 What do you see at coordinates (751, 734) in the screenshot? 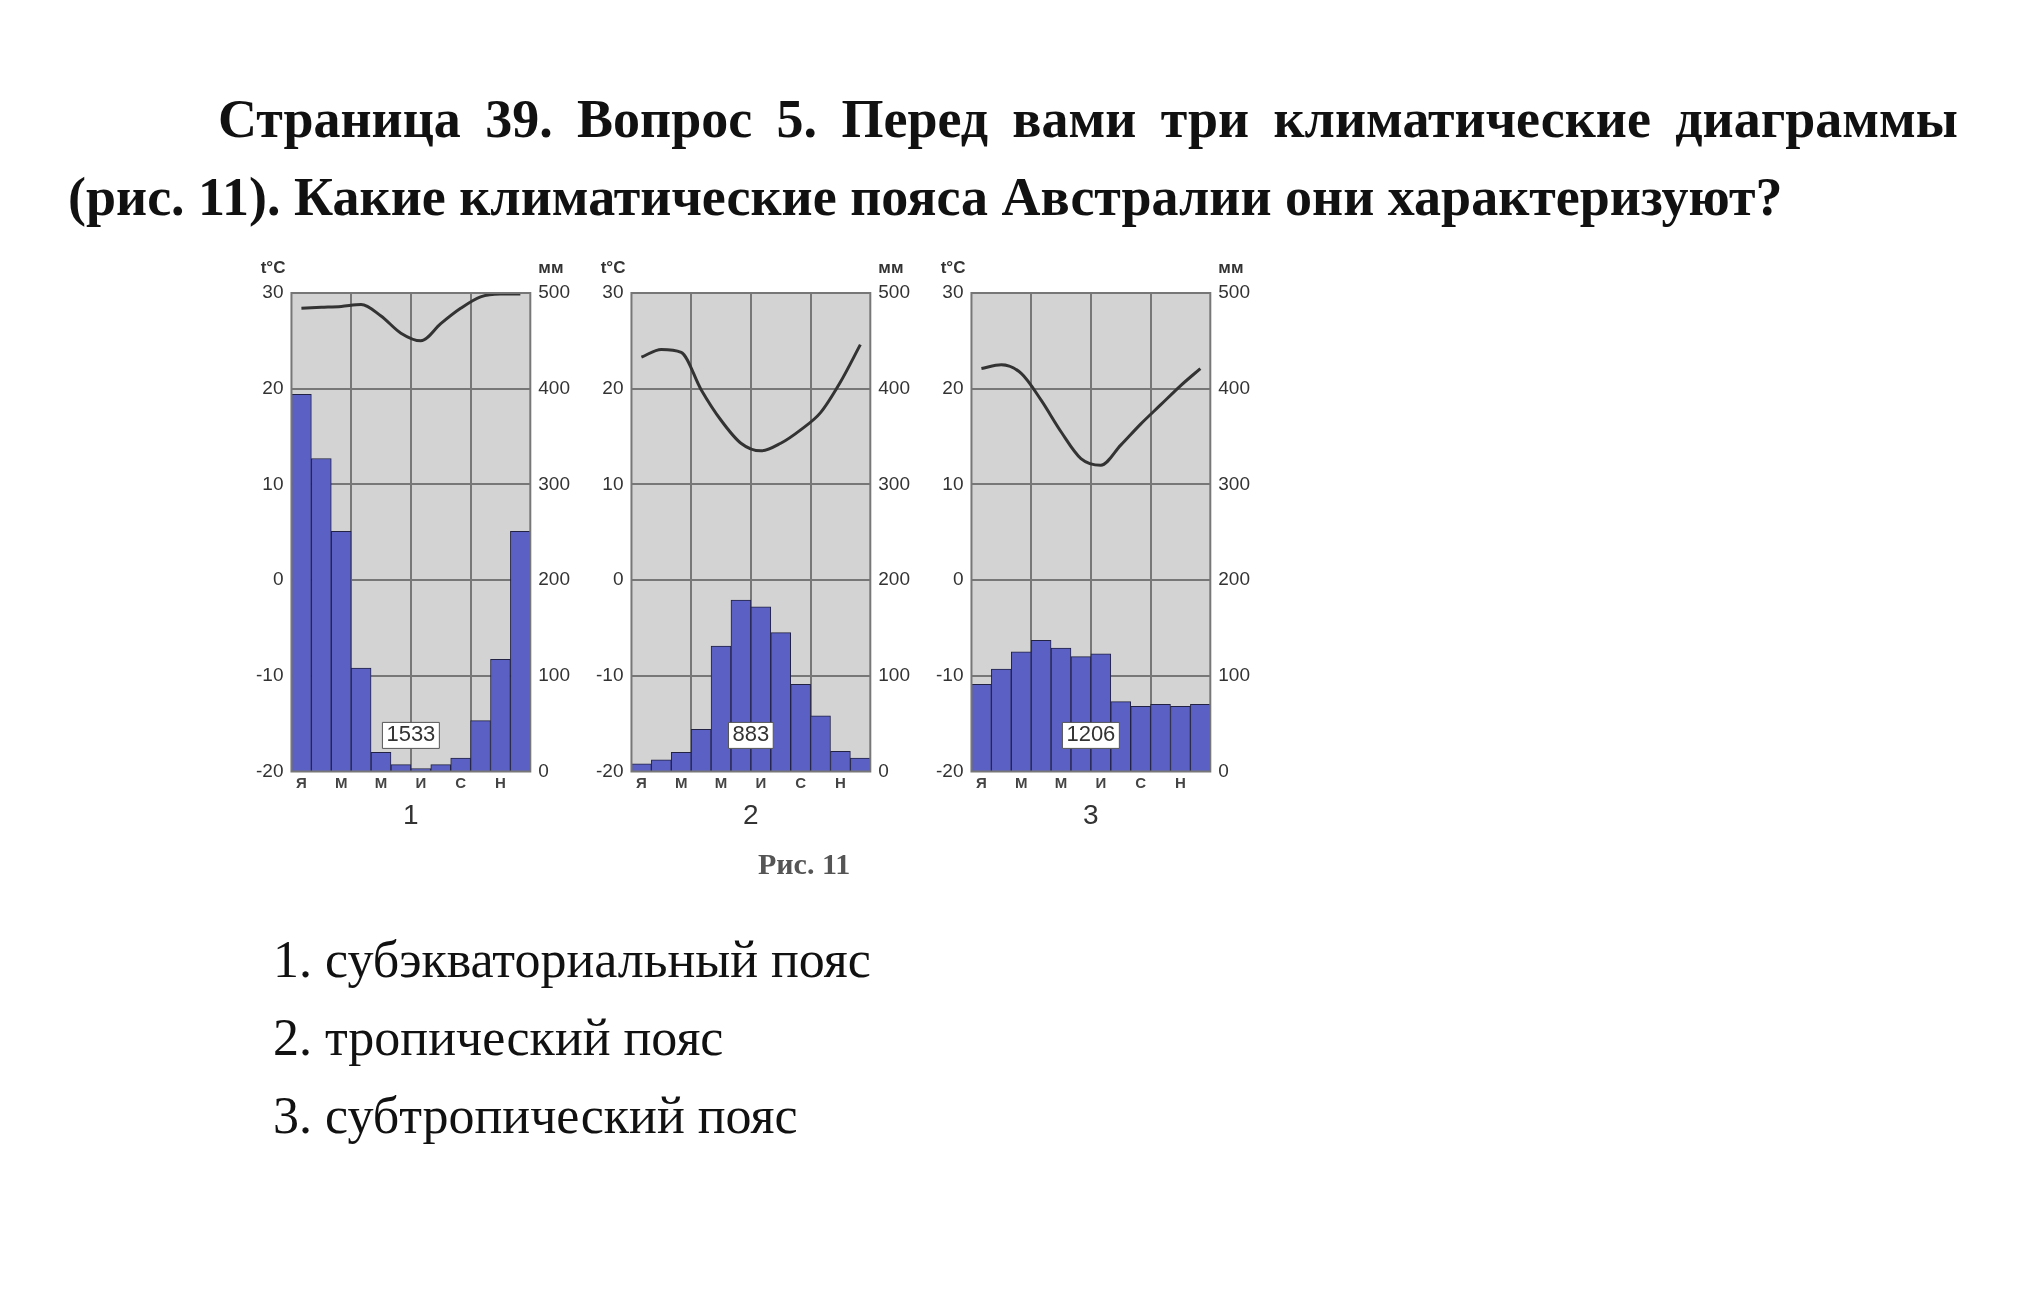
I see `annotation: 883` at bounding box center [751, 734].